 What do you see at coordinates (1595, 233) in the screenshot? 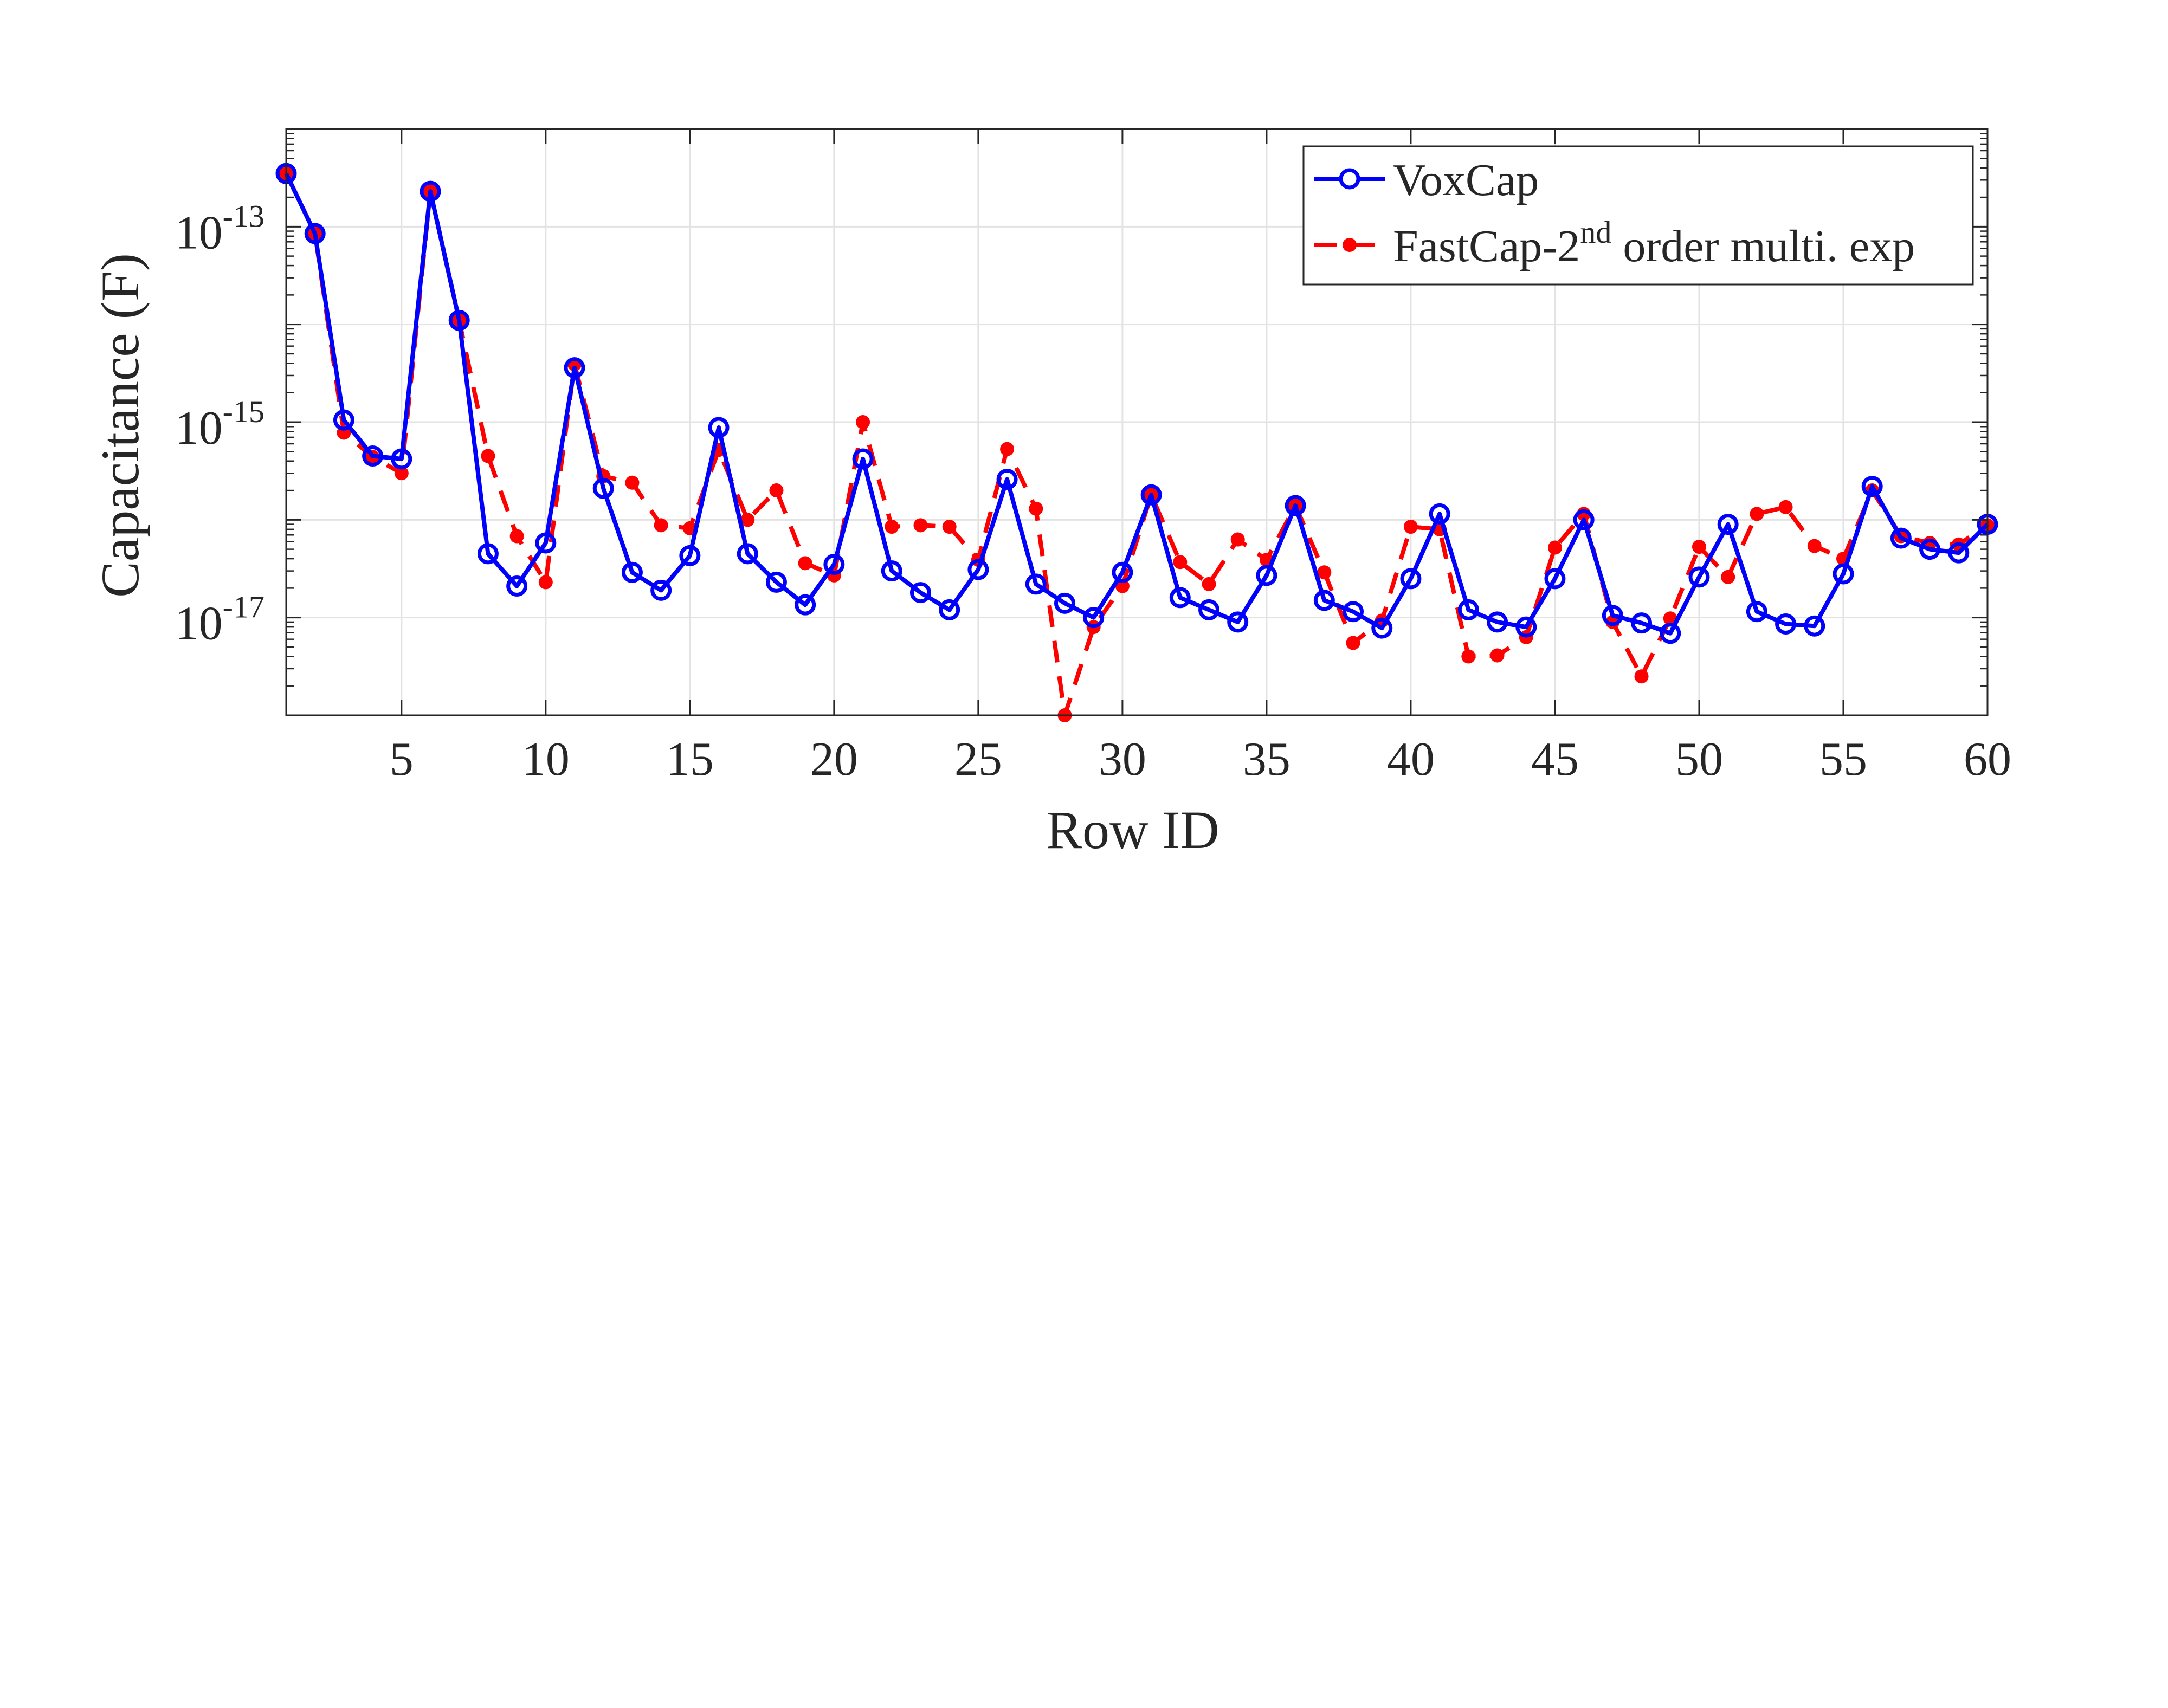
I see `legend-fastcap-label-sup: nd` at bounding box center [1595, 233].